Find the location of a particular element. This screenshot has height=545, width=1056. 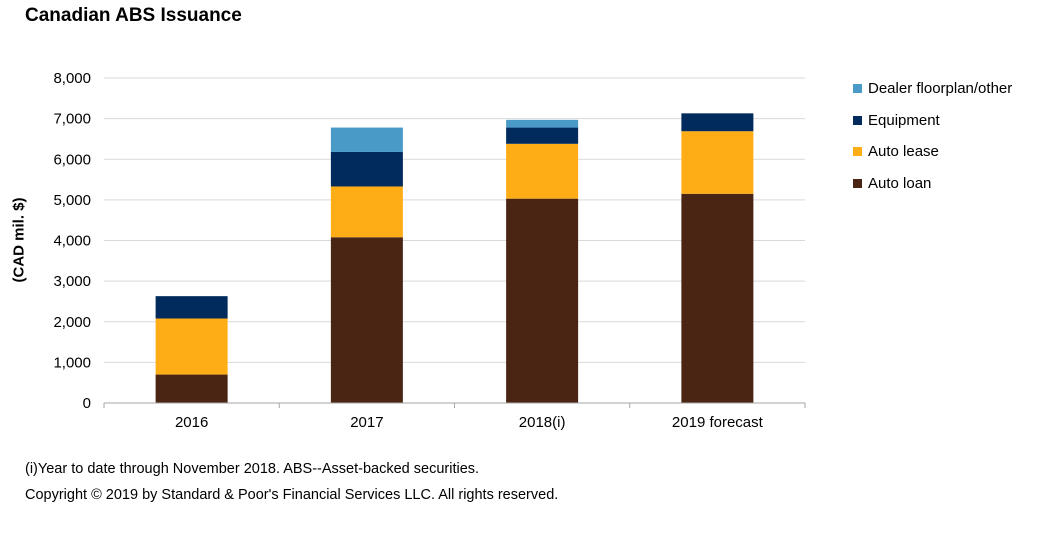

legend-label: Equipment is located at coordinates (904, 120).